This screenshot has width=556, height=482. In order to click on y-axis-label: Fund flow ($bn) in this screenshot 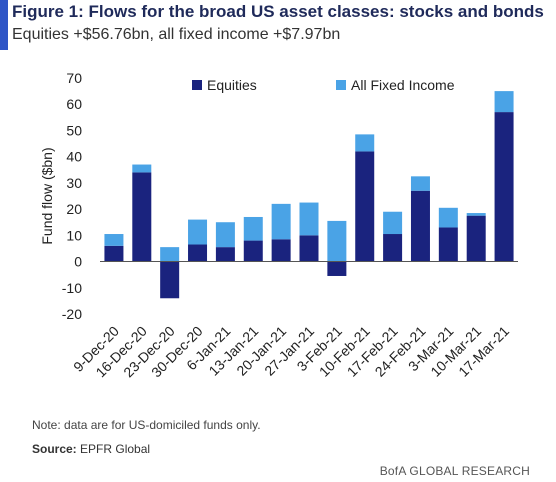, I will do `click(47, 195)`.